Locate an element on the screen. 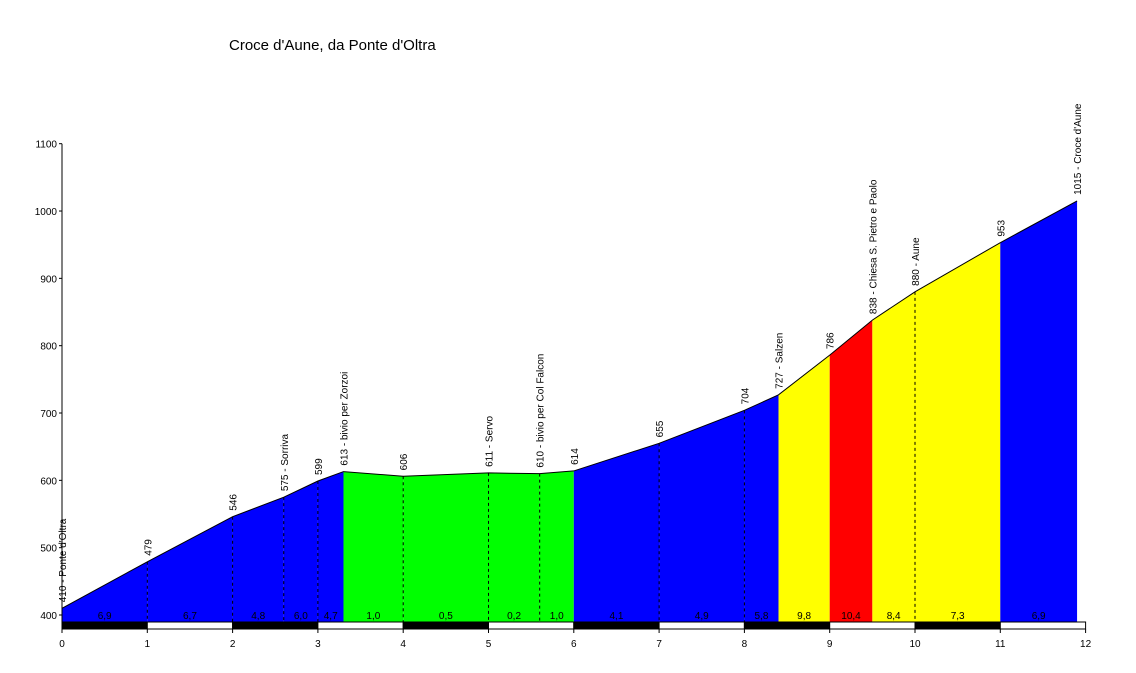 This screenshot has width=1136, height=673. x-tick-label-3: 3 is located at coordinates (318, 644).